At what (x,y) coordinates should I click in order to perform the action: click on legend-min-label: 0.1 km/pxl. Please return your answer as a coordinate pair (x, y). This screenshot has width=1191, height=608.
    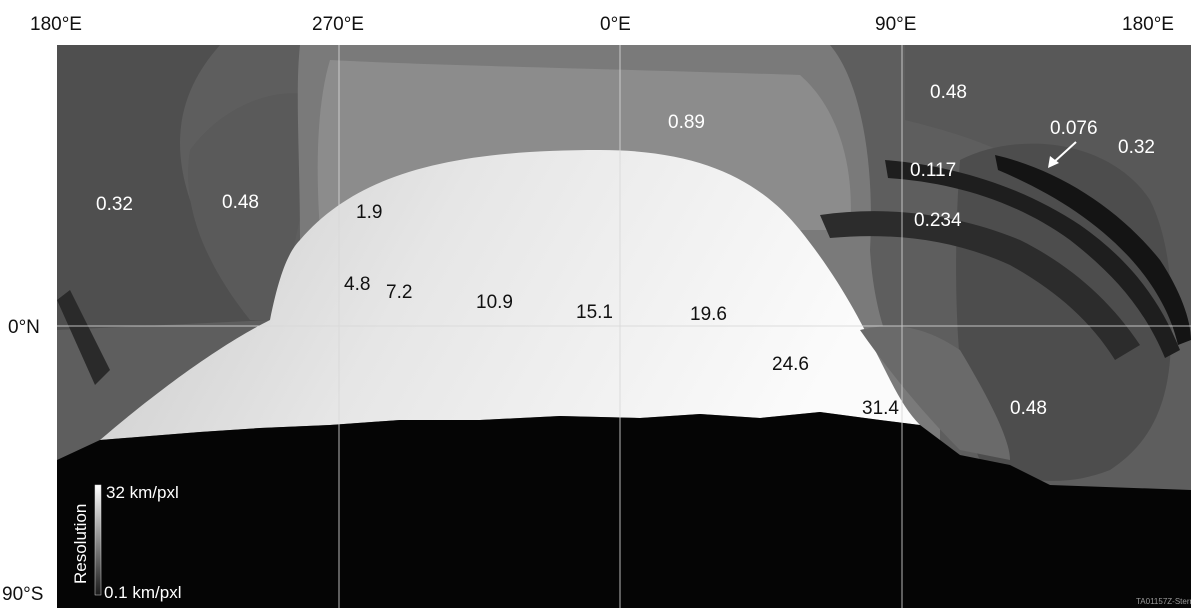
    Looking at the image, I should click on (142, 592).